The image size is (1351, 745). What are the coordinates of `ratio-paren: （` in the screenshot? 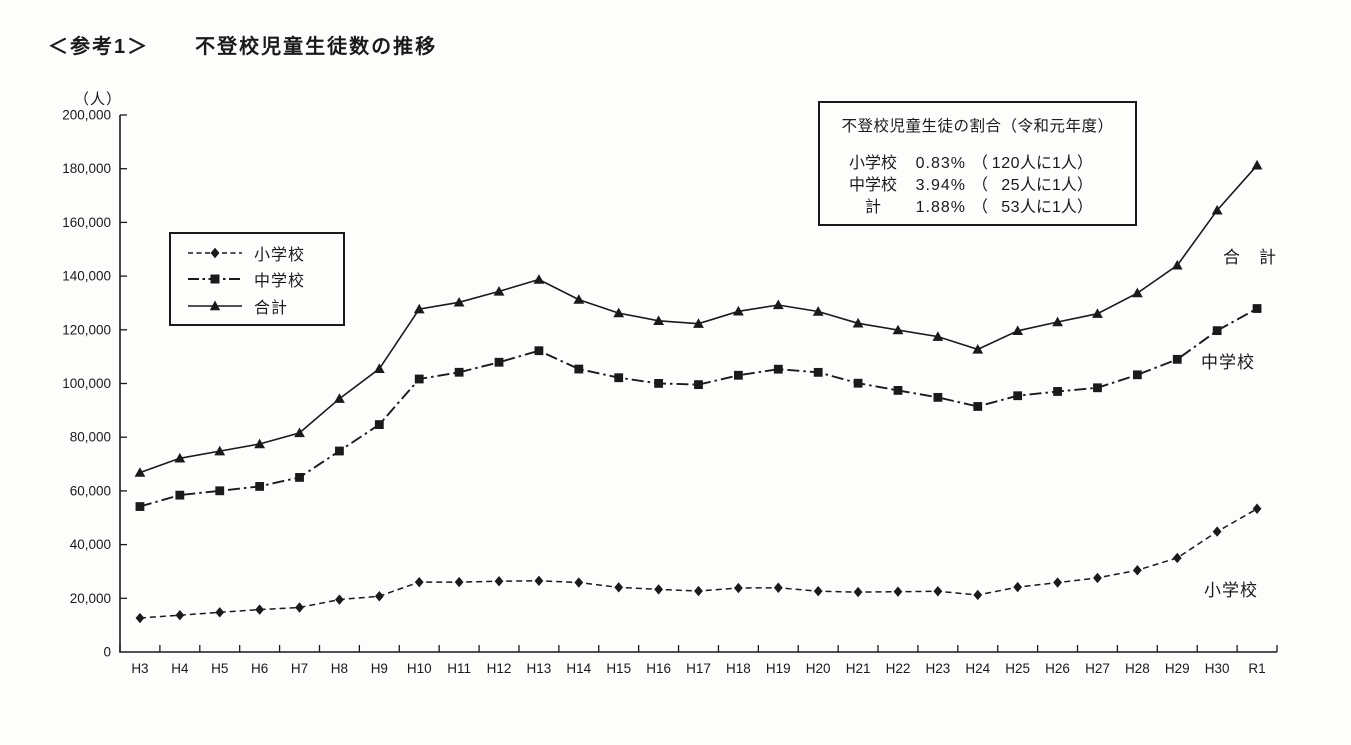 It's located at (980, 207).